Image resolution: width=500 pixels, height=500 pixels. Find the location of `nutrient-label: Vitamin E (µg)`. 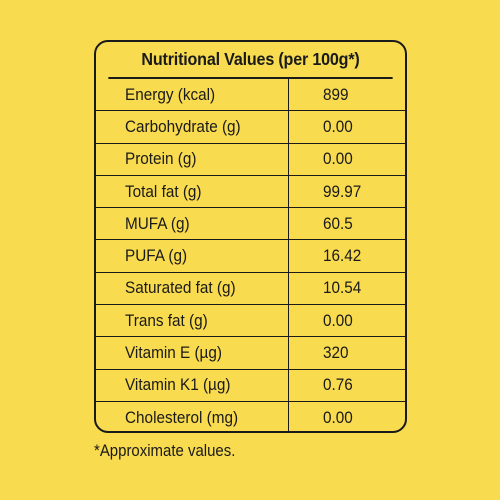

nutrient-label: Vitamin E (µg) is located at coordinates (192, 353).